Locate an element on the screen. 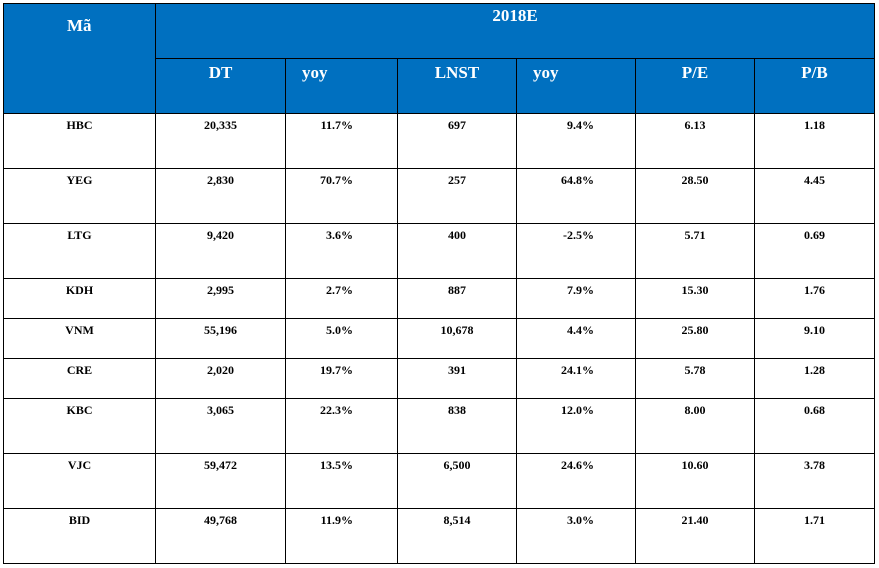 This screenshot has height=568, width=879. cell-lnst: 887 is located at coordinates (457, 298).